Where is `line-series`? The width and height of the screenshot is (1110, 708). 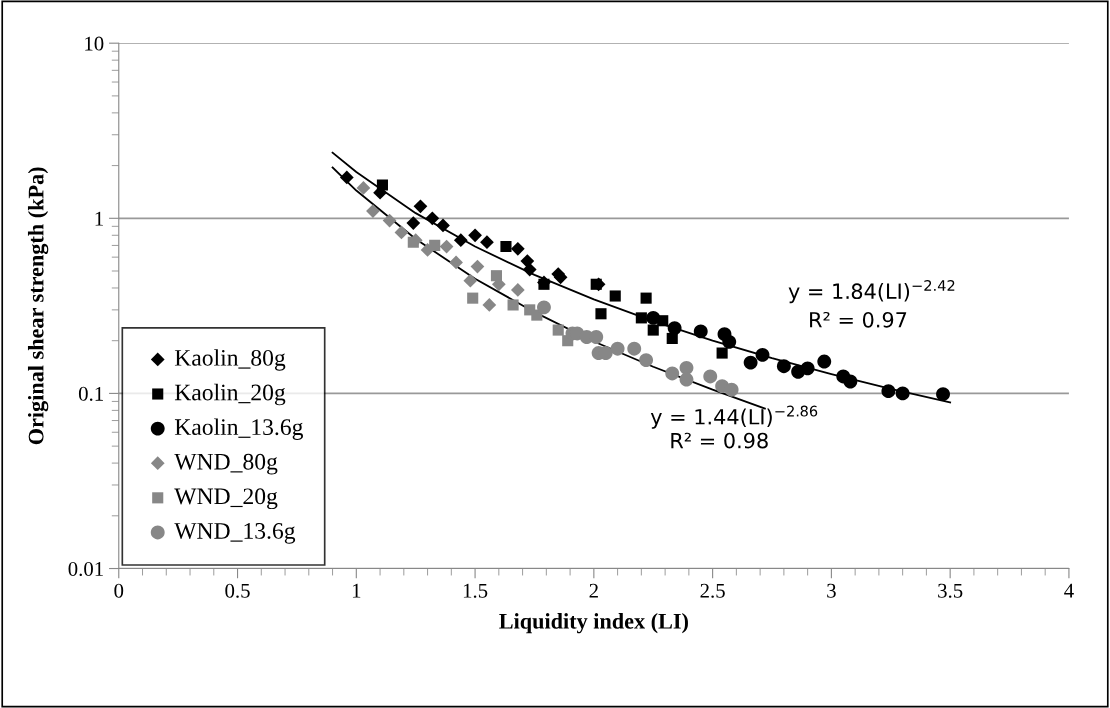 line-series is located at coordinates (548, 288).